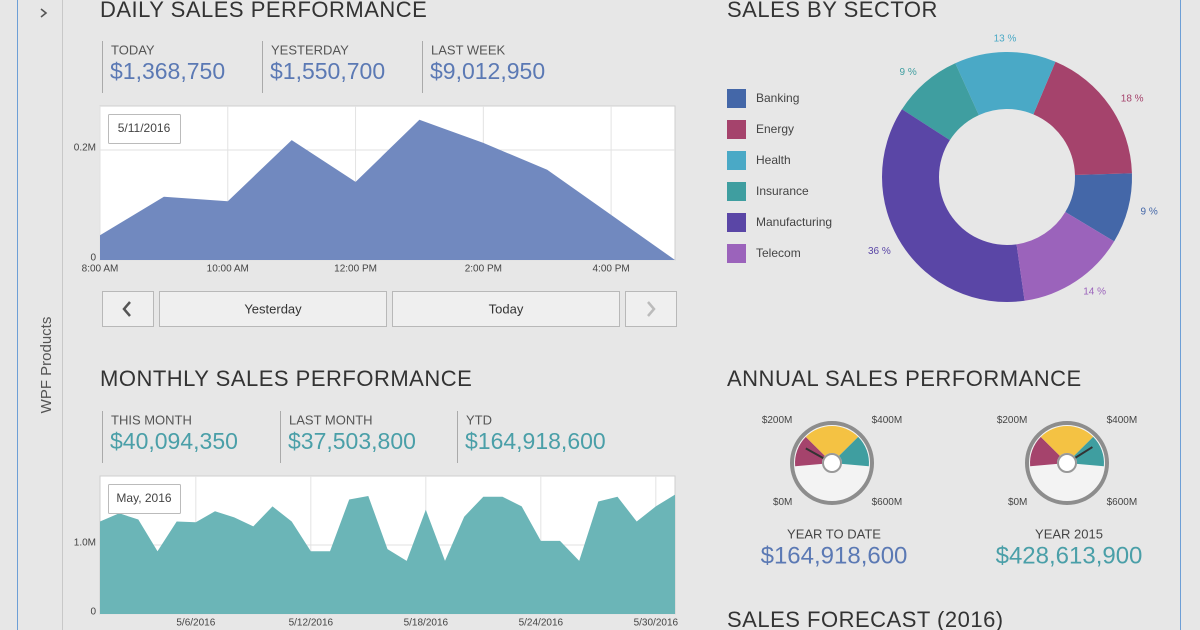 Image resolution: width=1200 pixels, height=630 pixels. I want to click on gauge-value: $428,613,900, so click(1069, 555).